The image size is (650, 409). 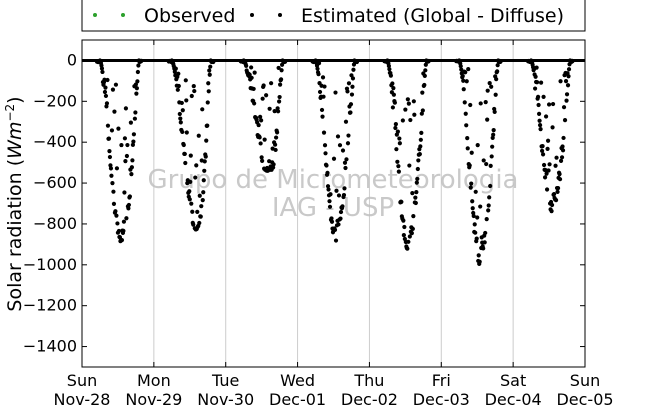 I want to click on legend-estimated-marker, so click(x=266, y=15).